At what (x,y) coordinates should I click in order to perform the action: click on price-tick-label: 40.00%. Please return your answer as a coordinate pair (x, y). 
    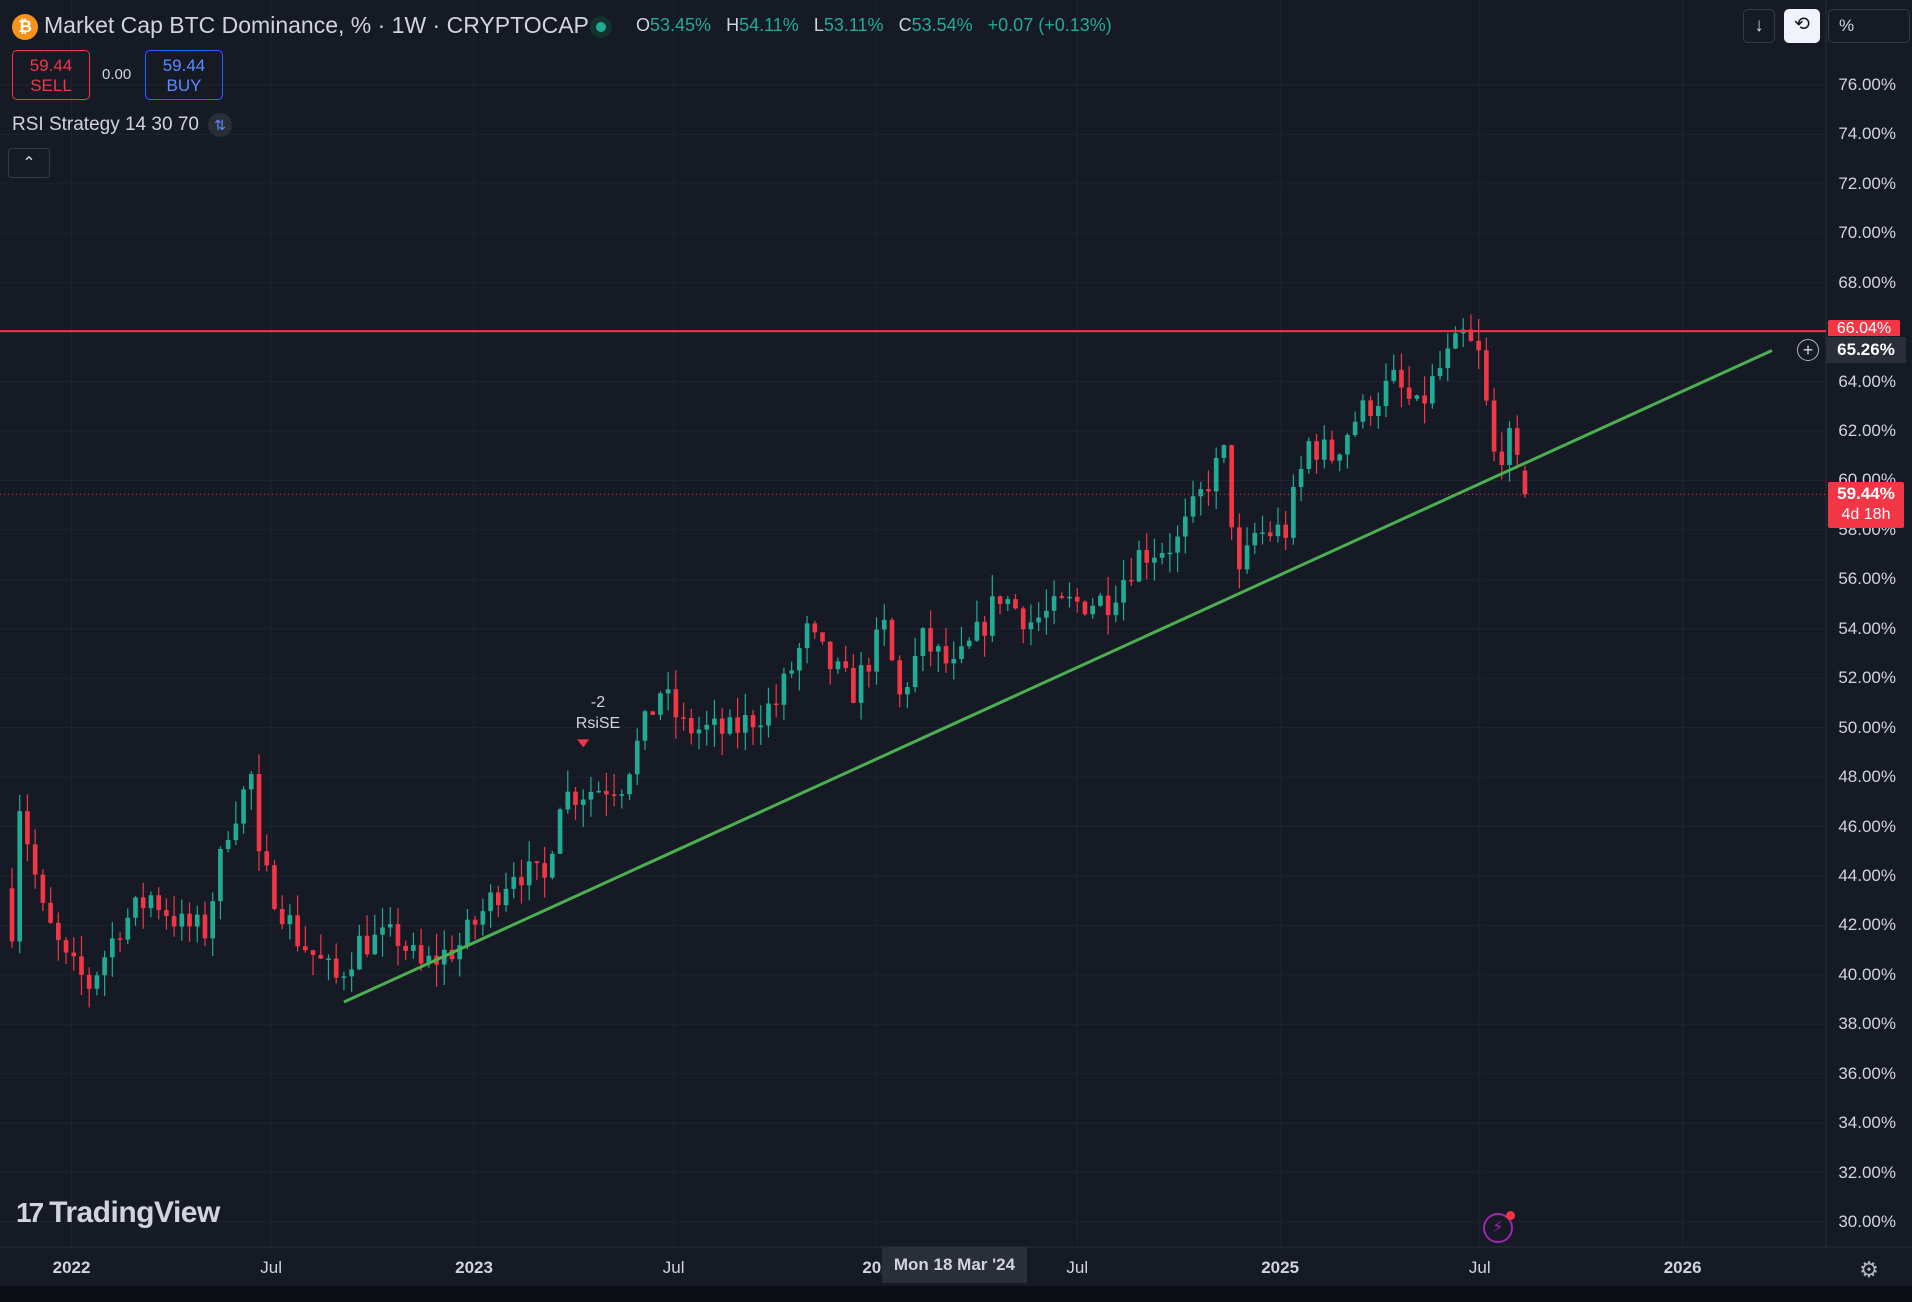
    Looking at the image, I should click on (1867, 974).